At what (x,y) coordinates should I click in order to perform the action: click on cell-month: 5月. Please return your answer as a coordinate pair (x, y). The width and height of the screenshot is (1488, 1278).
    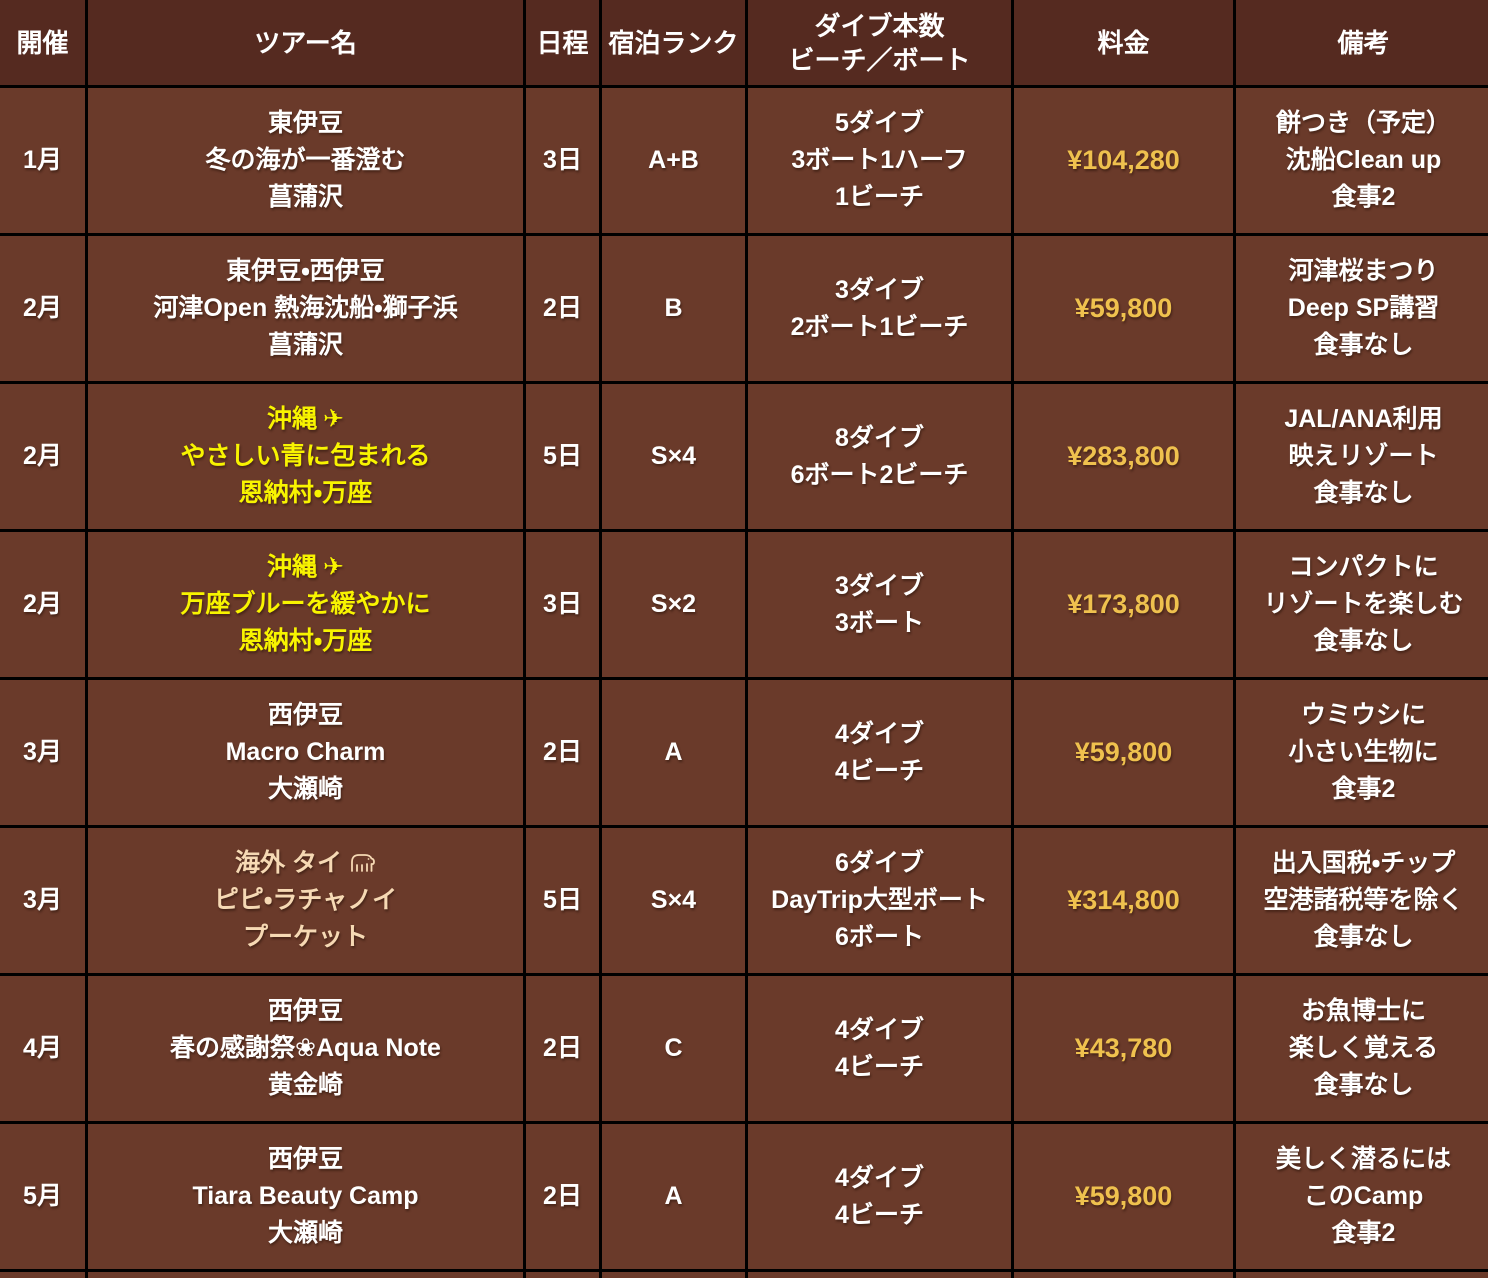
    Looking at the image, I should click on (44, 1196).